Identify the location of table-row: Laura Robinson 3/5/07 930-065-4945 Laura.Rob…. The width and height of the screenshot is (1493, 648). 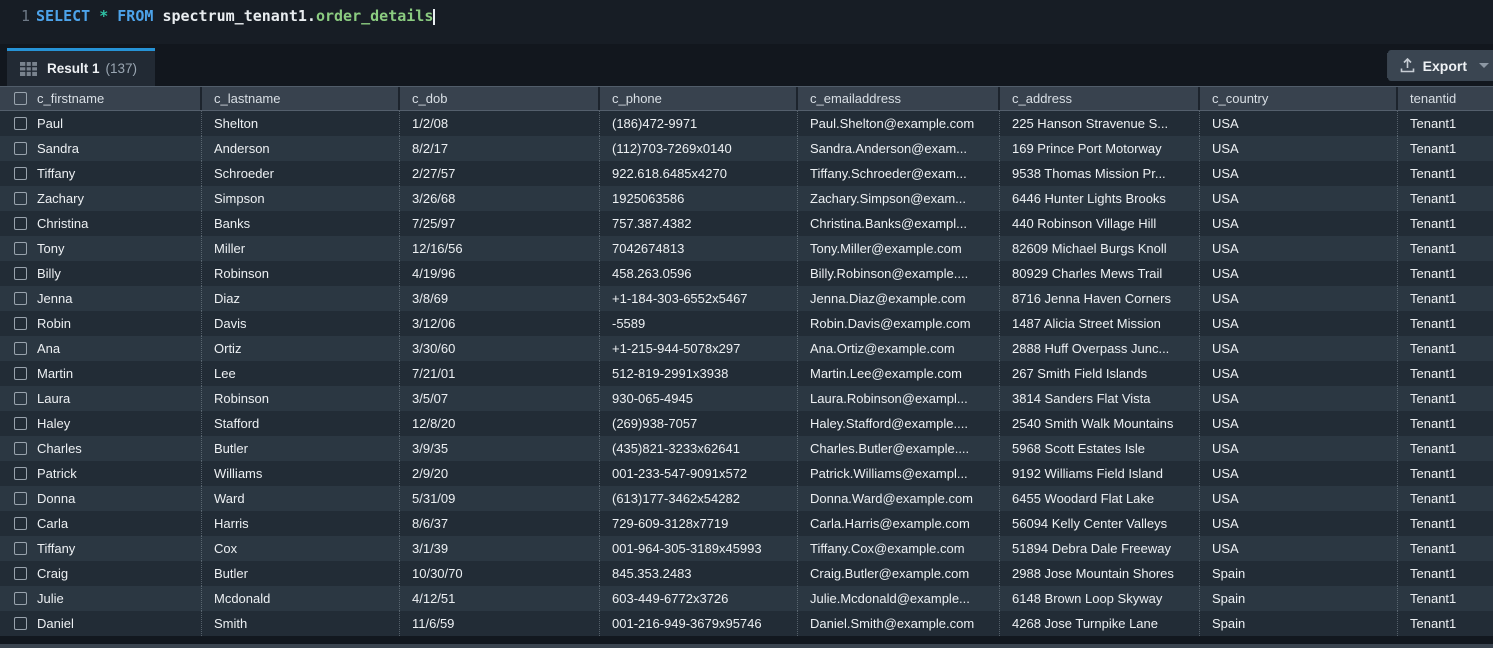
(746, 398).